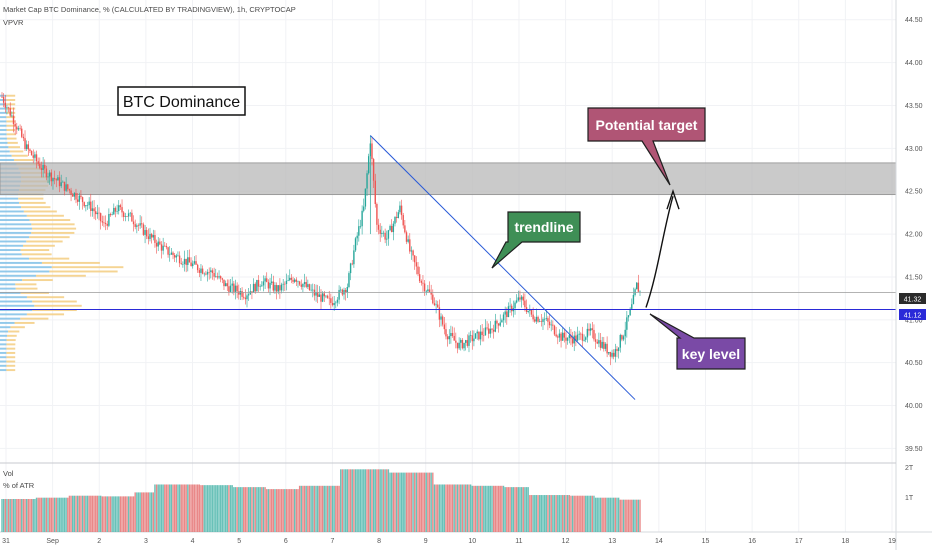 This screenshot has width=932, height=550. I want to click on trendline, so click(502, 267).